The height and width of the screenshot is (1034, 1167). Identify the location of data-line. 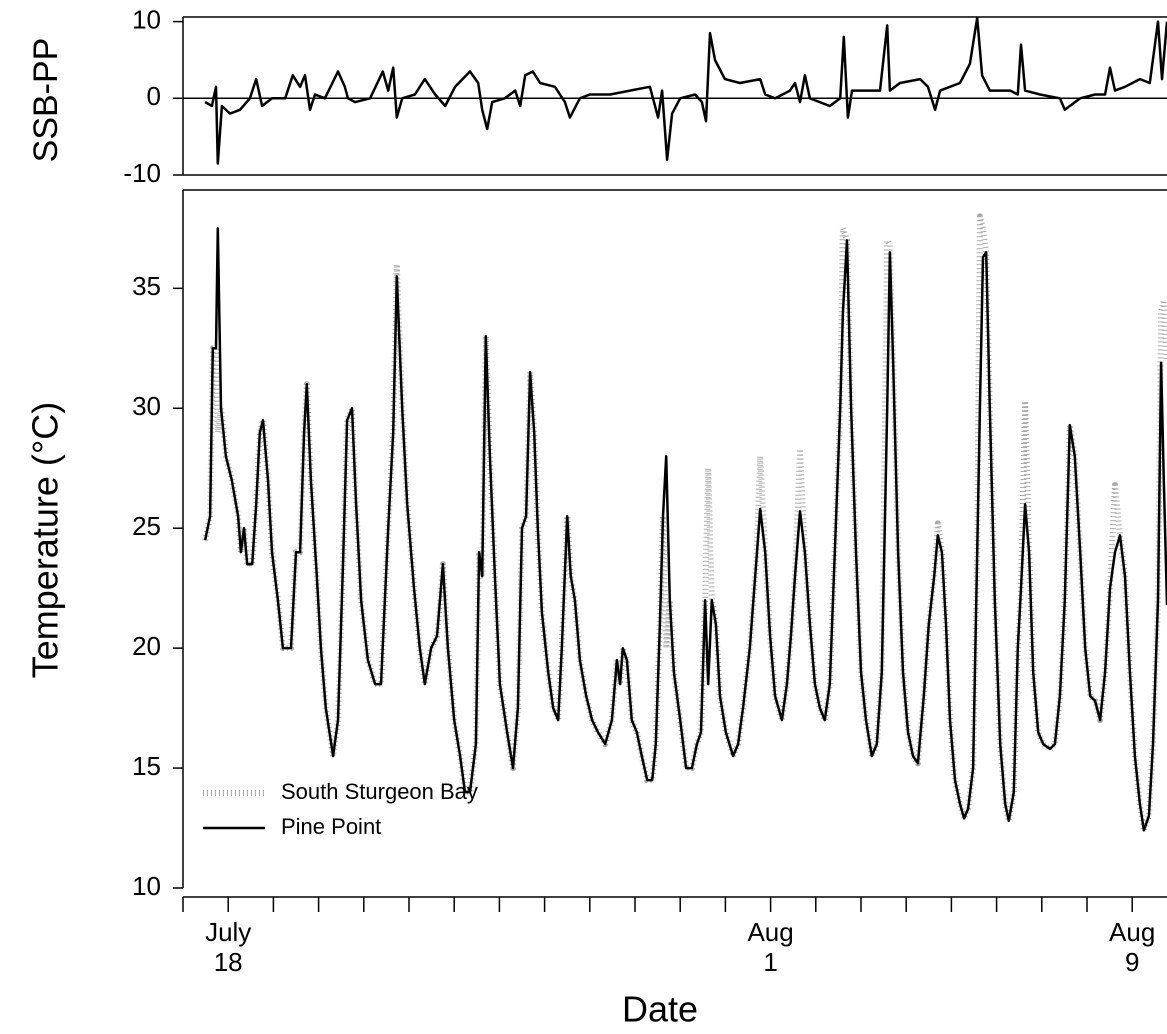
(685, 91).